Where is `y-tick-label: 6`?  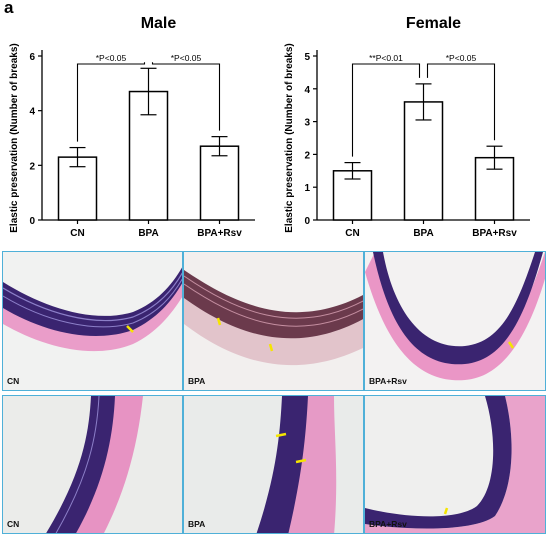 y-tick-label: 6 is located at coordinates (32, 57).